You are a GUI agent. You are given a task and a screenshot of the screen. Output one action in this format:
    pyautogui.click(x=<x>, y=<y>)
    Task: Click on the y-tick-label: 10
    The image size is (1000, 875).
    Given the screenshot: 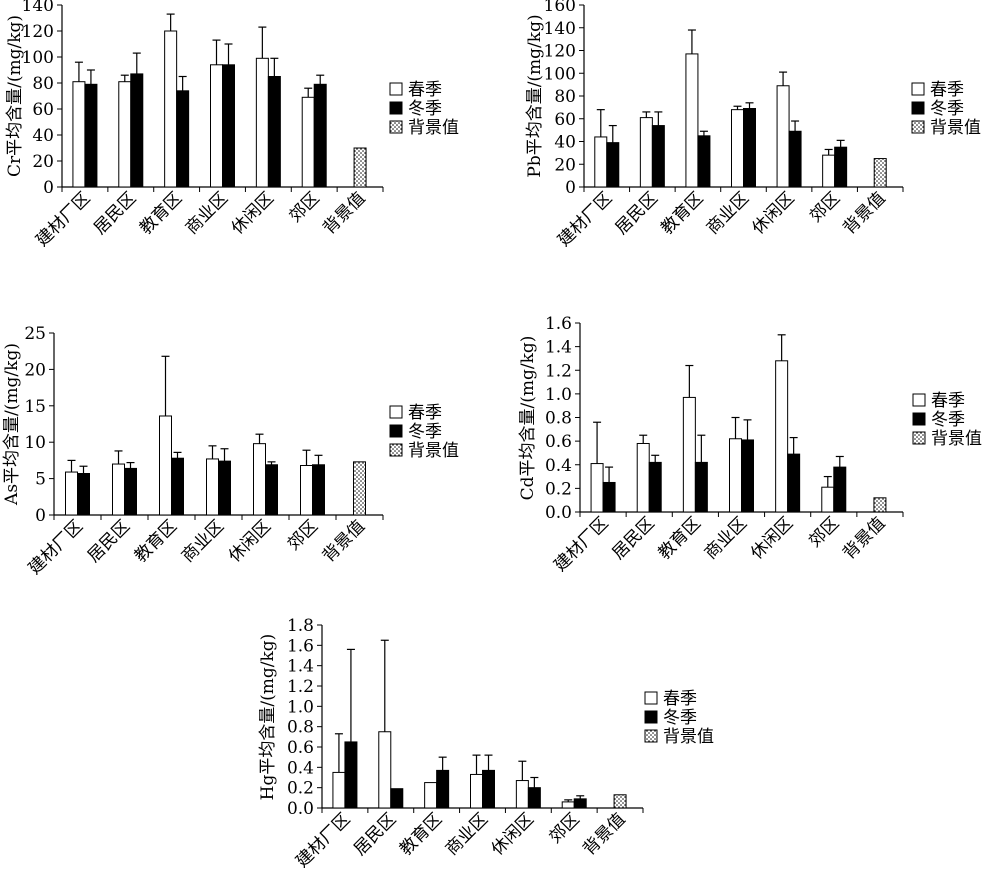 What is the action you would take?
    pyautogui.click(x=35, y=443)
    